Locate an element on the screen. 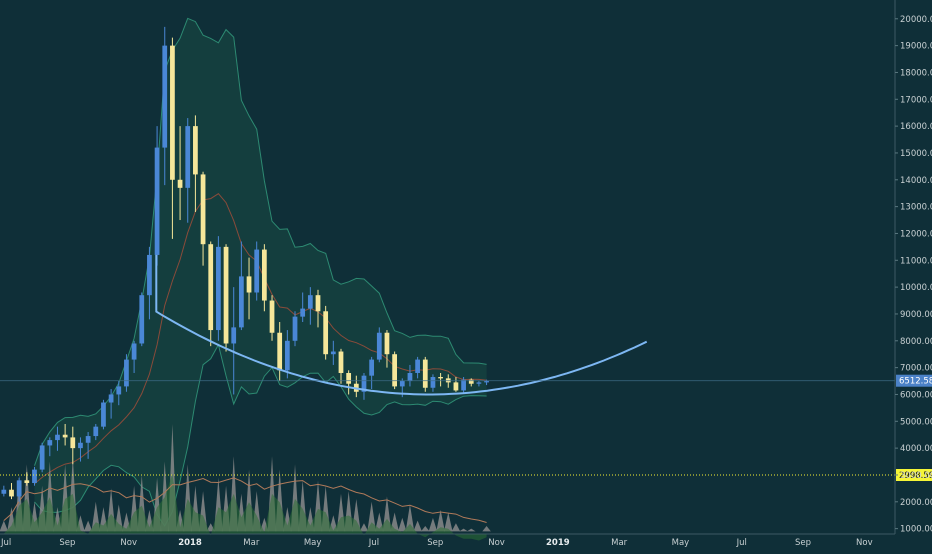  x-tick-label: Nov is located at coordinates (496, 543).